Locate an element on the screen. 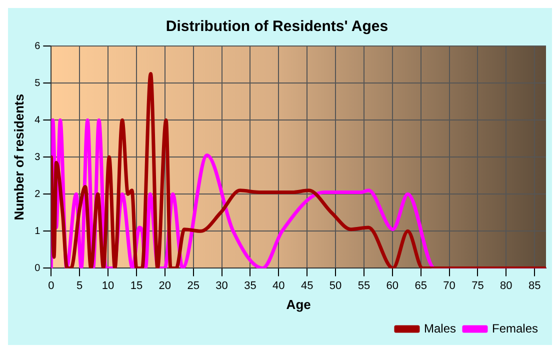 Image resolution: width=560 pixels, height=353 pixels. x-tick-label: 70 is located at coordinates (449, 286).